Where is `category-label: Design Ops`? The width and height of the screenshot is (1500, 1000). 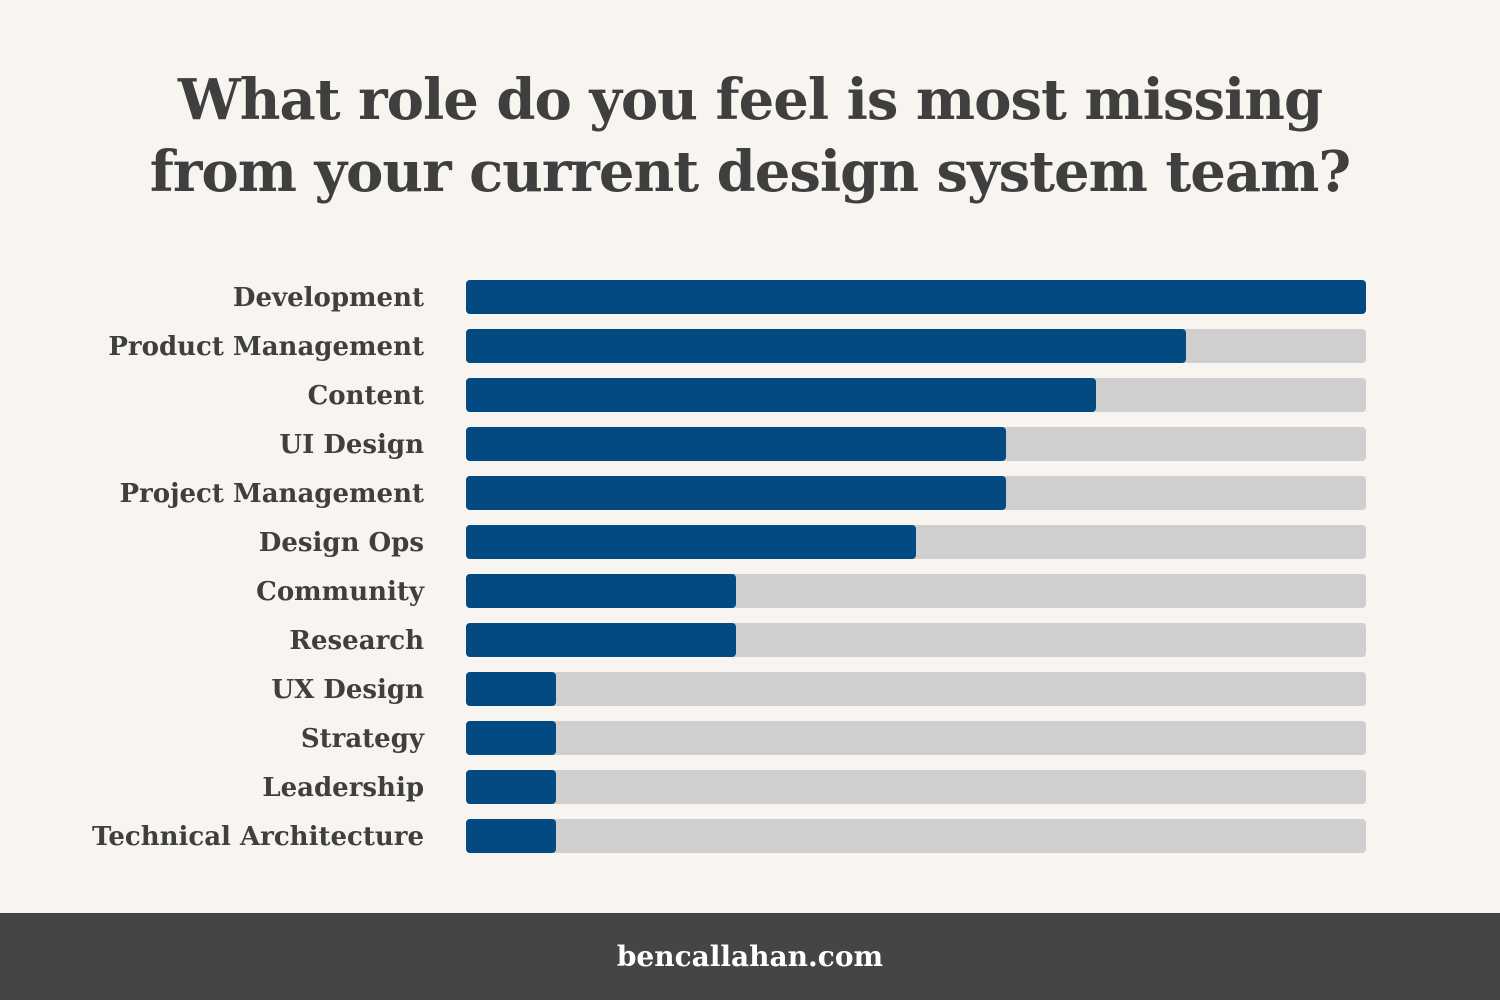 category-label: Design Ops is located at coordinates (341, 543).